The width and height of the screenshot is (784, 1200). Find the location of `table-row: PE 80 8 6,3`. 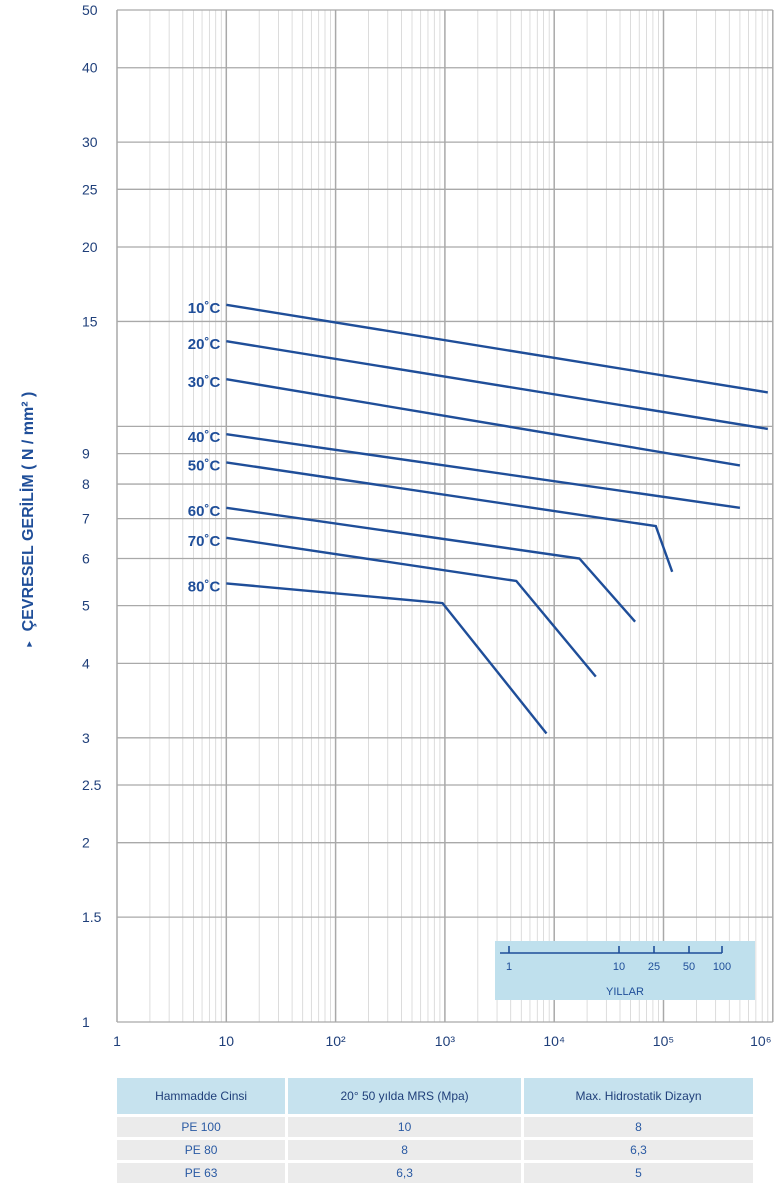

table-row: PE 80 8 6,3 is located at coordinates (435, 1150).